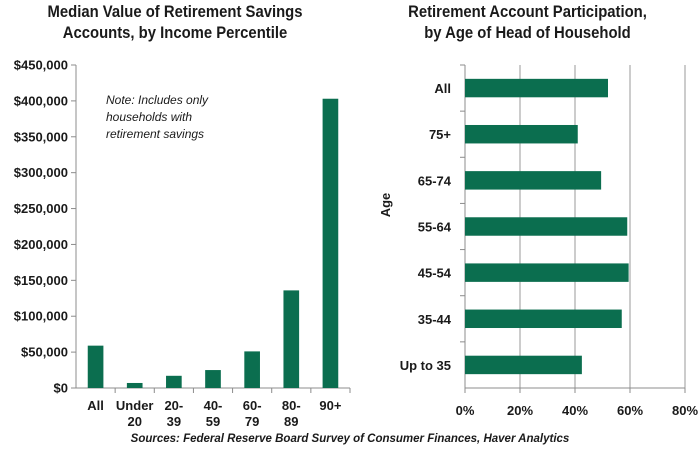 This screenshot has height=453, width=700. I want to click on note-annotation-line: households with, so click(149, 117).